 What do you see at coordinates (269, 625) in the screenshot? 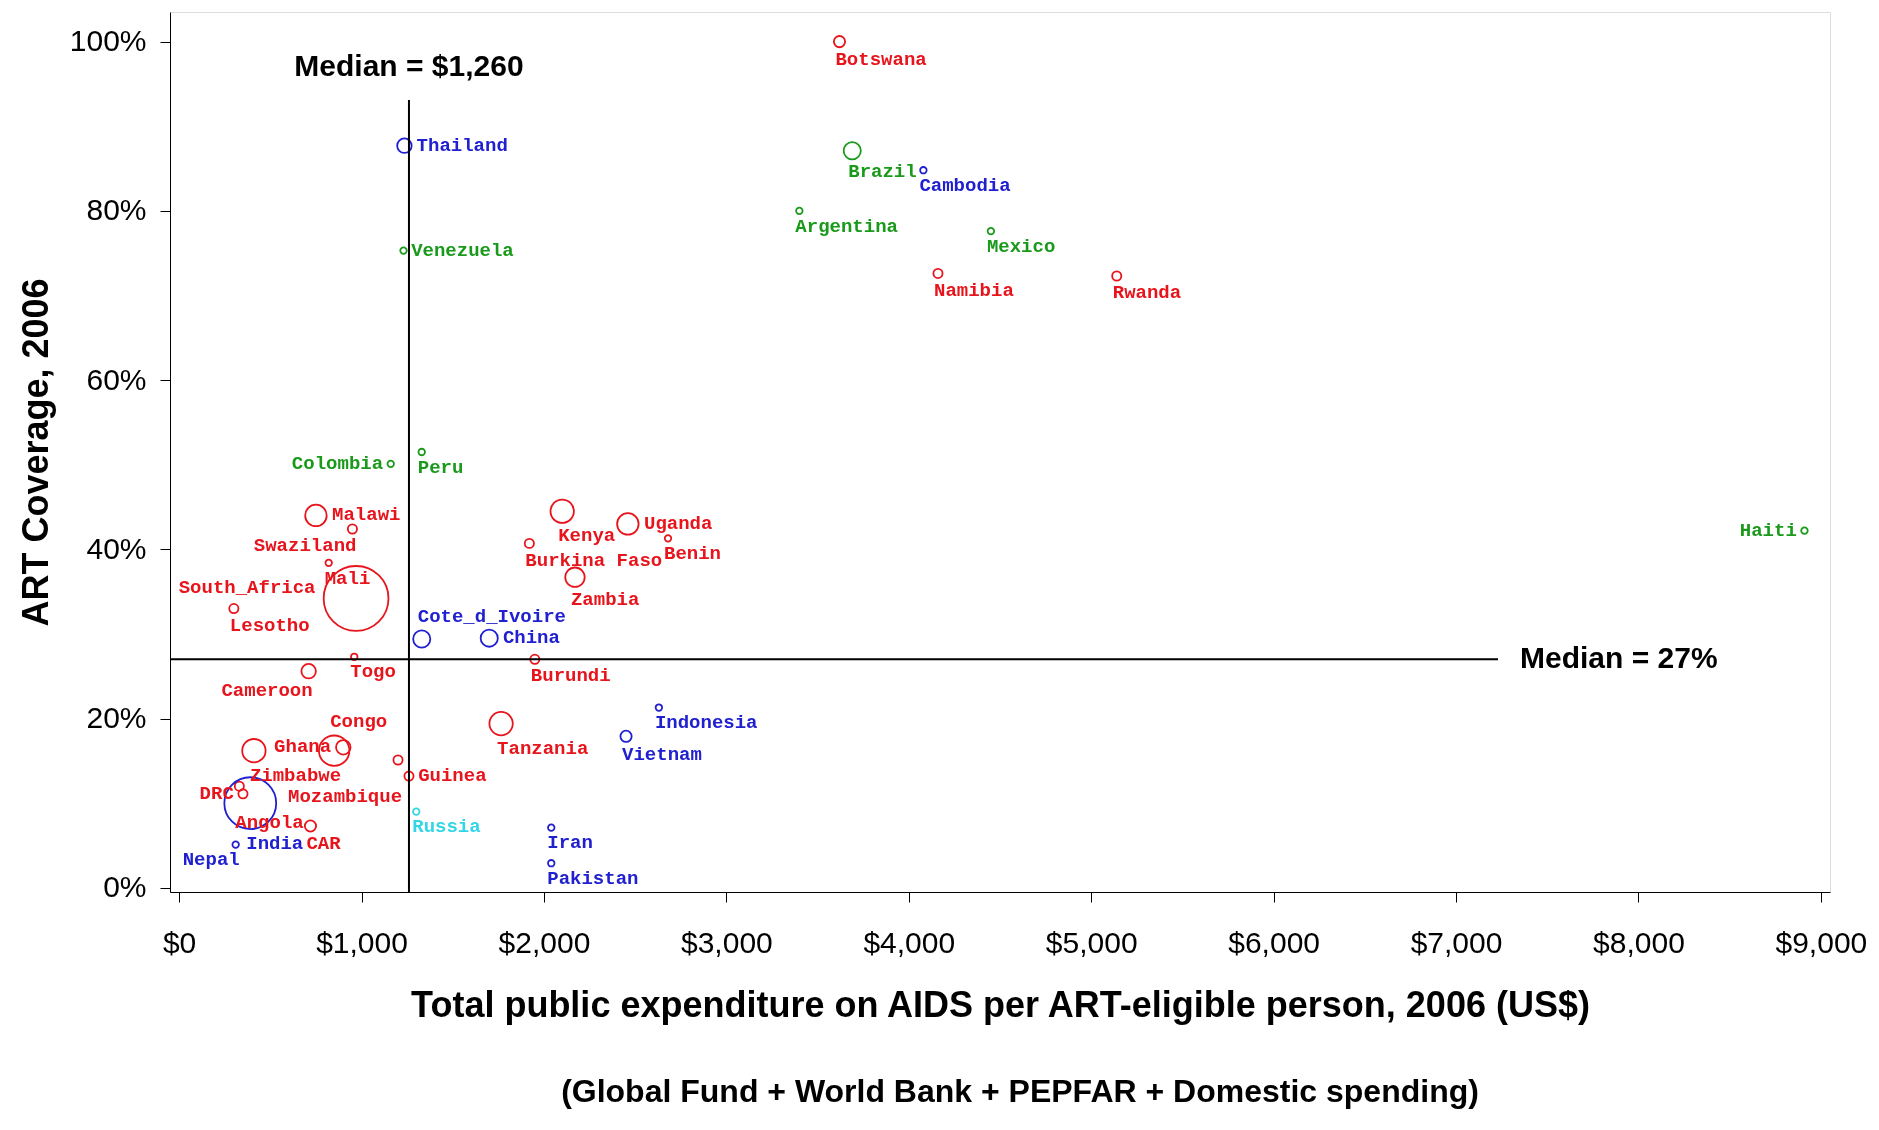
I see `data-label: Lesotho` at bounding box center [269, 625].